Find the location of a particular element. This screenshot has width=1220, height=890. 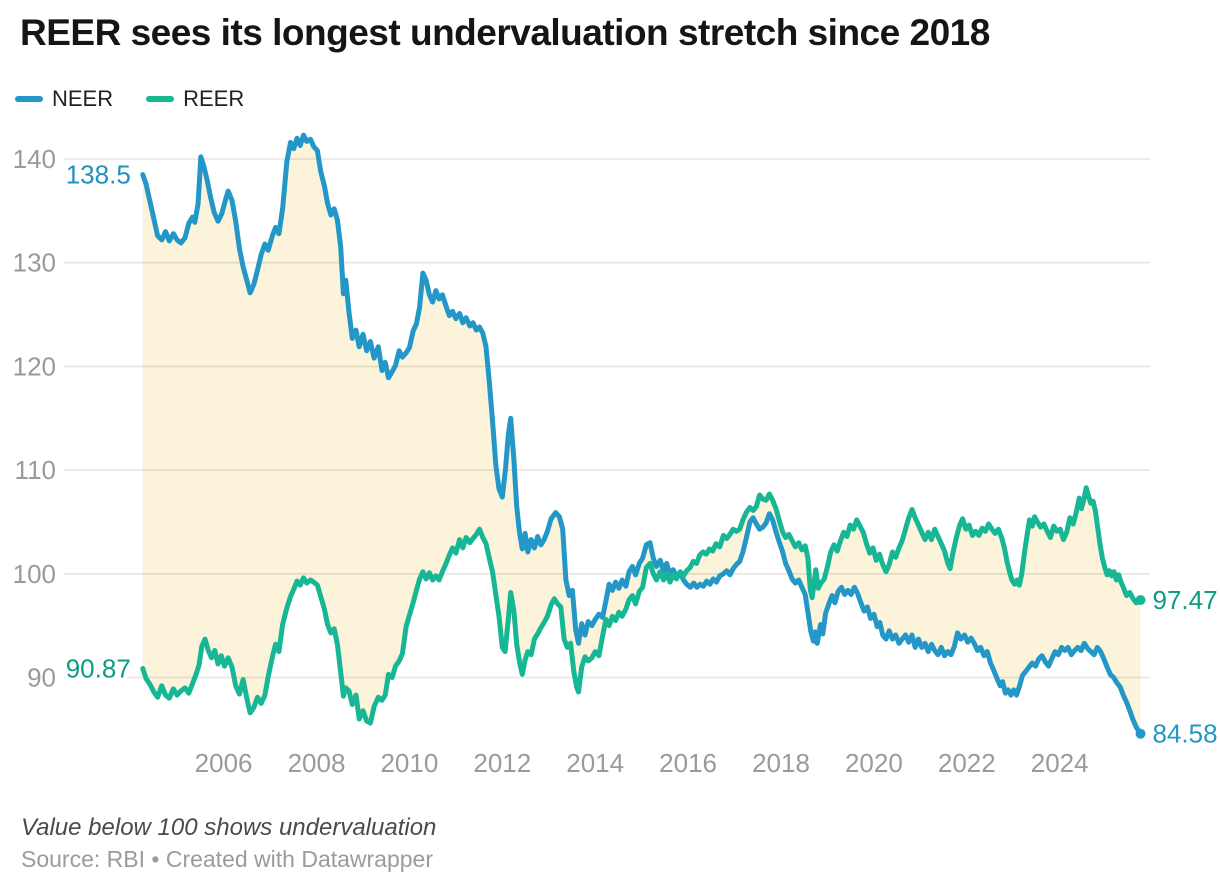

y-tick-label-110: 110 is located at coordinates (35, 470).